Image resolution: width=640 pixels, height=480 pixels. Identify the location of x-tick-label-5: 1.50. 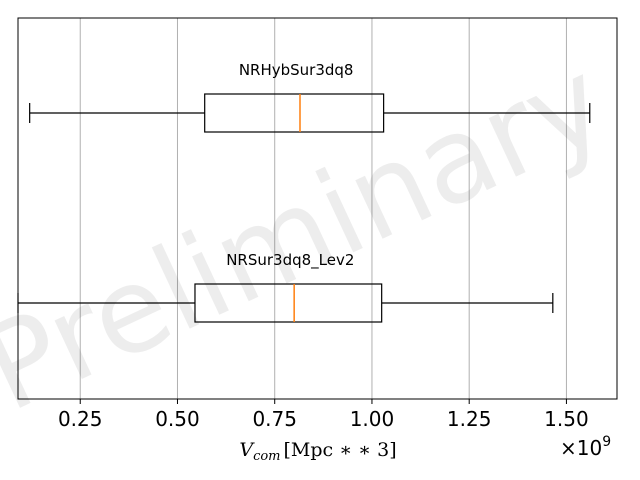
(566, 419).